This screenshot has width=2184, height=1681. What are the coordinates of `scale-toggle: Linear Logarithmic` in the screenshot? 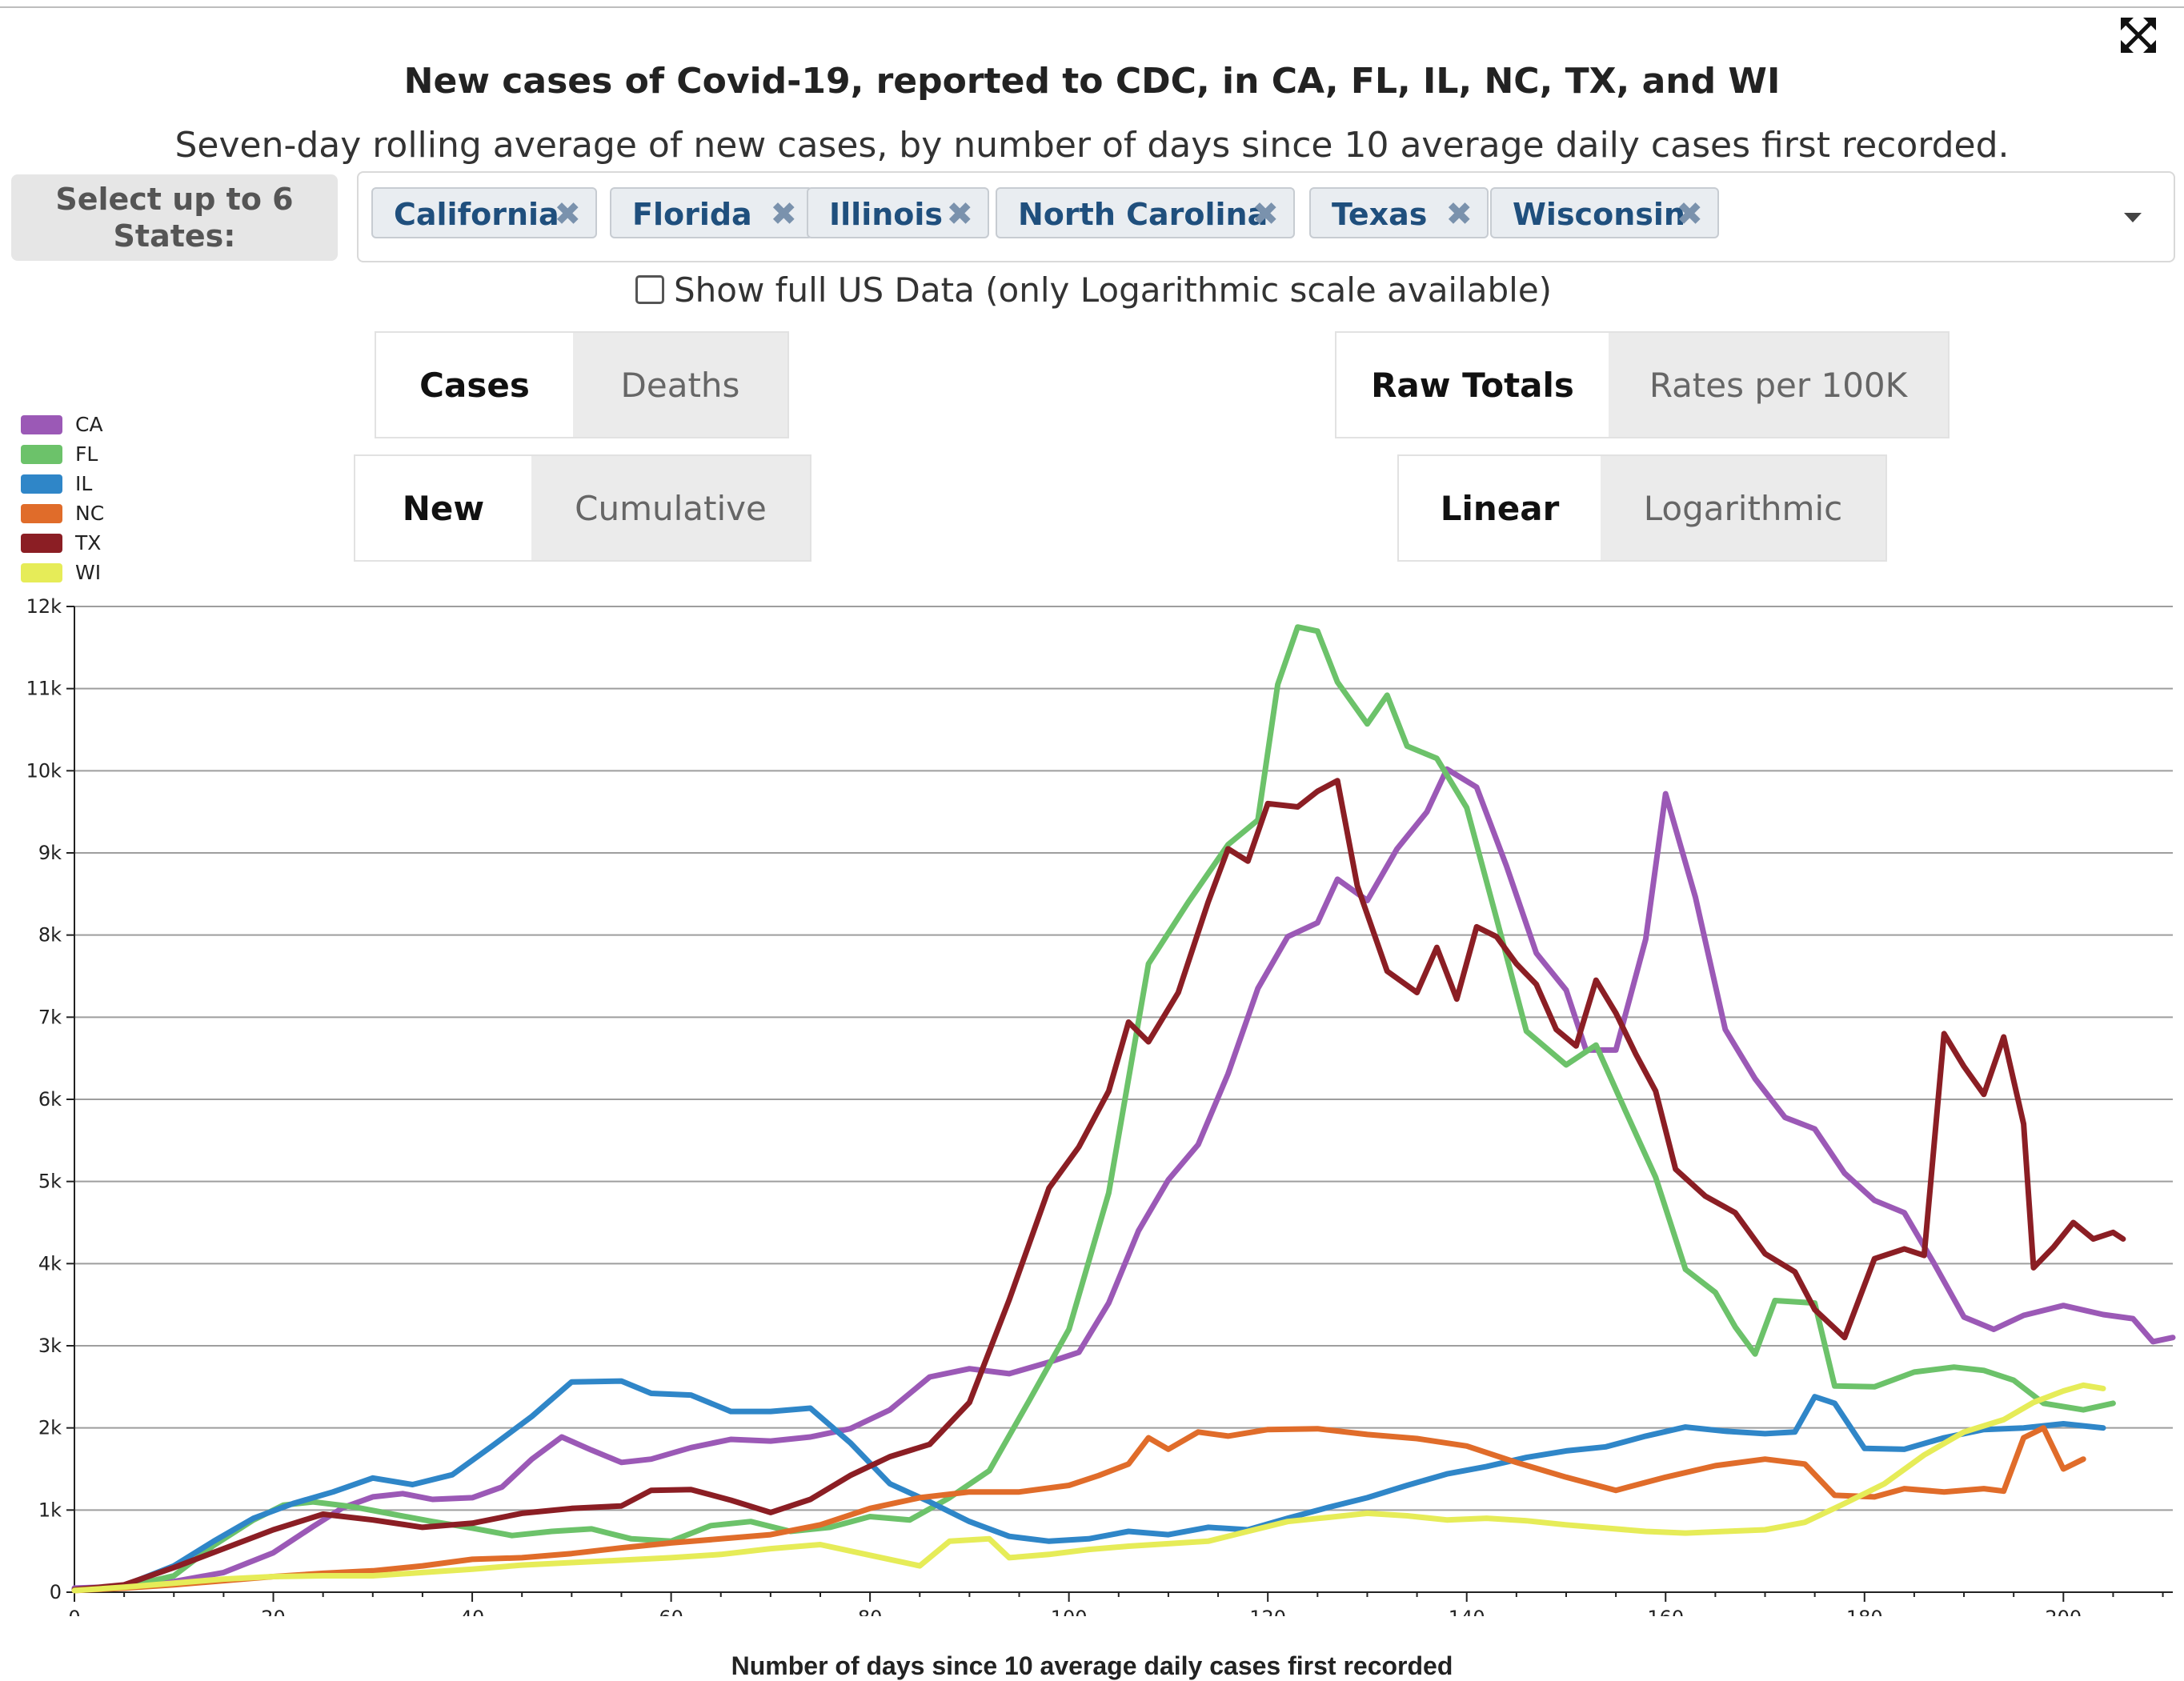 It's located at (1642, 508).